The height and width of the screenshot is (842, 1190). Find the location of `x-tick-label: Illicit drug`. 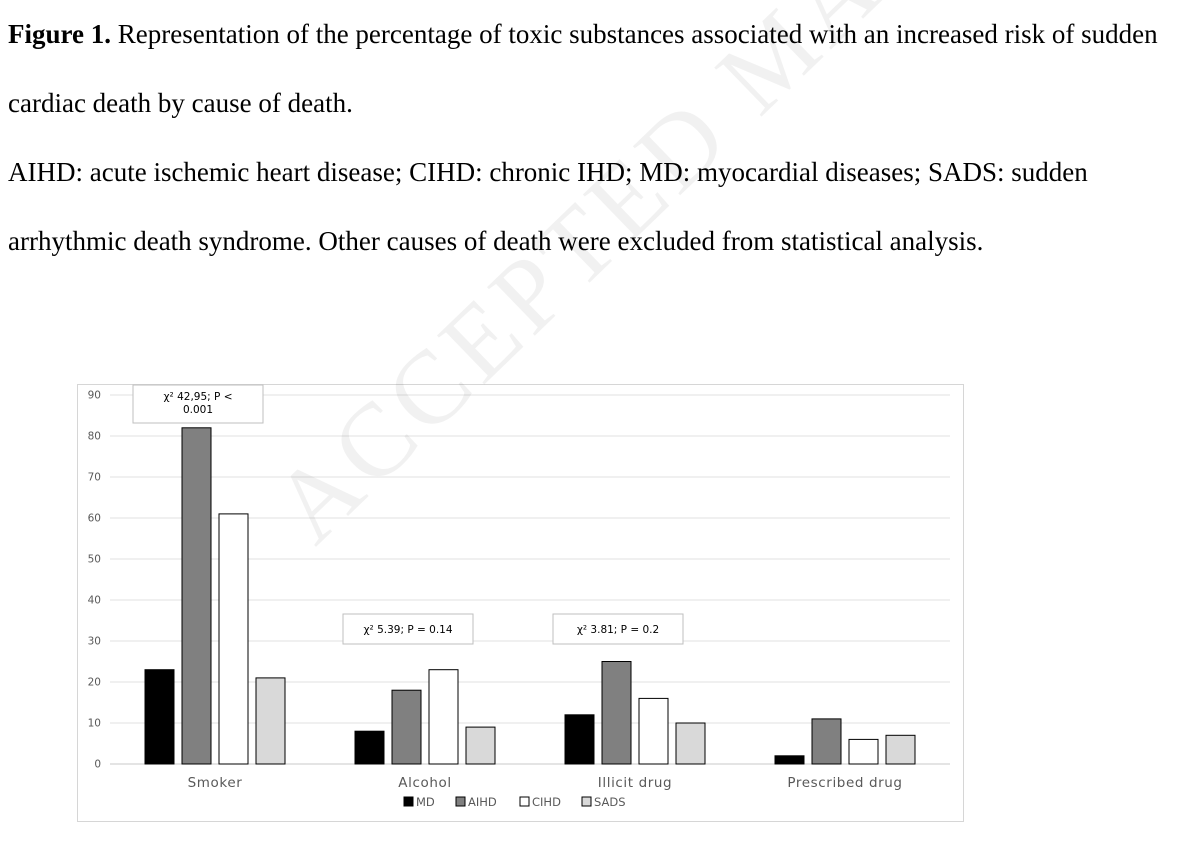

x-tick-label: Illicit drug is located at coordinates (635, 783).